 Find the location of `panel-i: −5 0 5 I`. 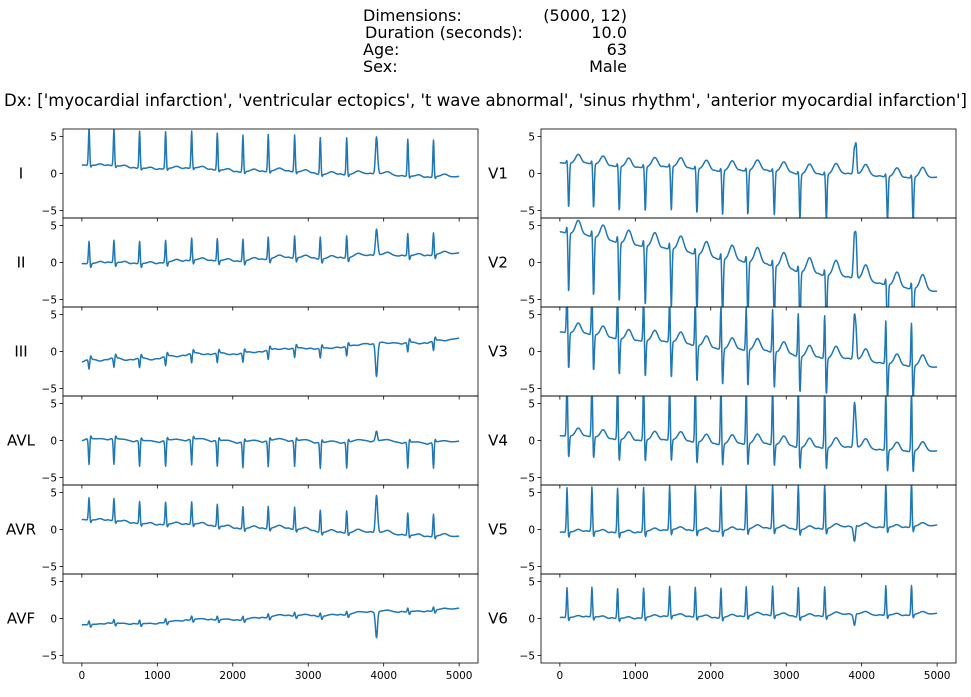

panel-i: −5 0 5 I is located at coordinates (249, 175).